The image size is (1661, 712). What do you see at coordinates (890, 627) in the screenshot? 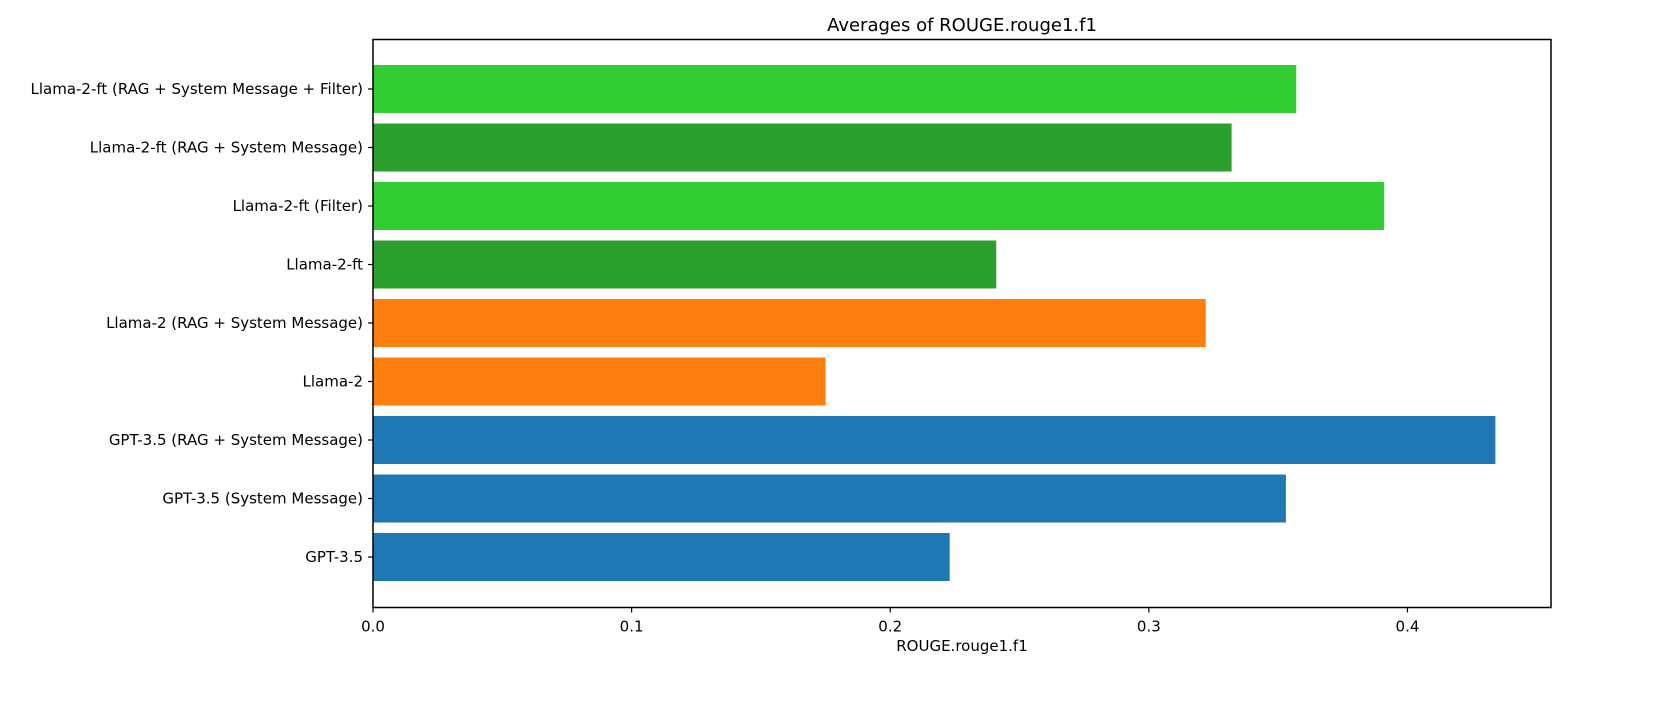
I see `x-tick-label: 0.2` at bounding box center [890, 627].